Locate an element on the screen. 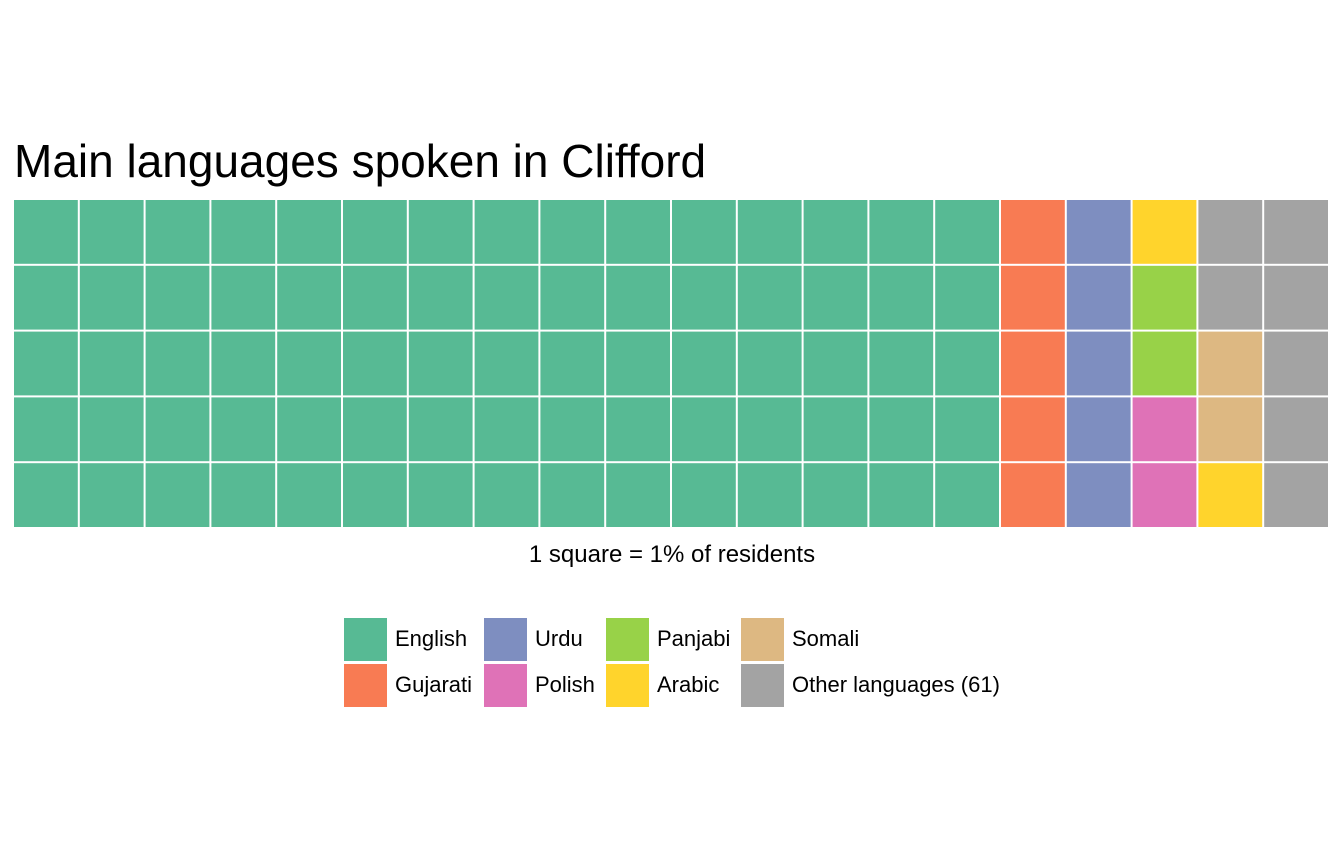  legend-item-somali: Somali is located at coordinates (881, 639).